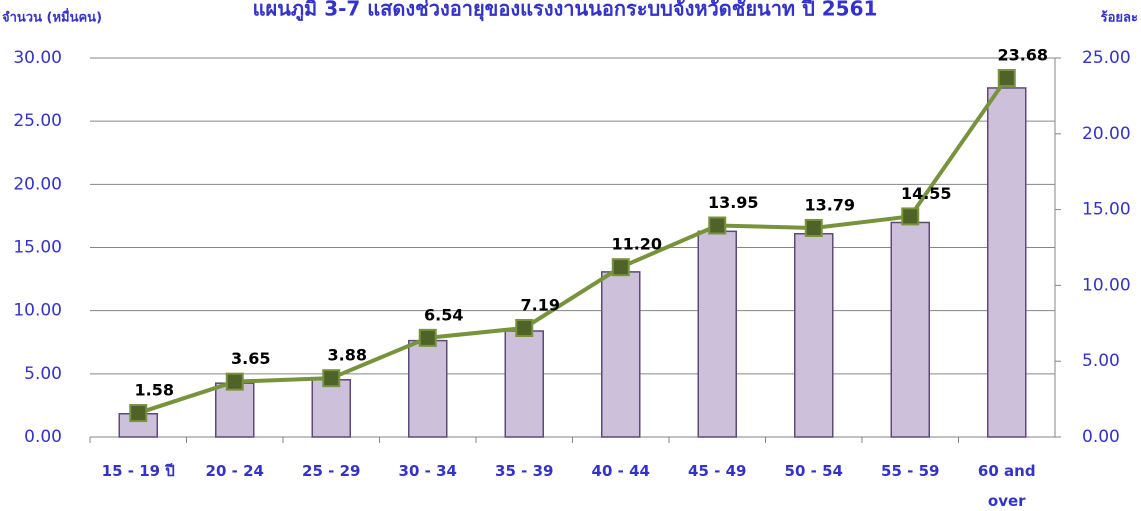 The height and width of the screenshot is (511, 1141). Describe the element at coordinates (926, 193) in the screenshot. I see `data-label: 14.55` at that location.